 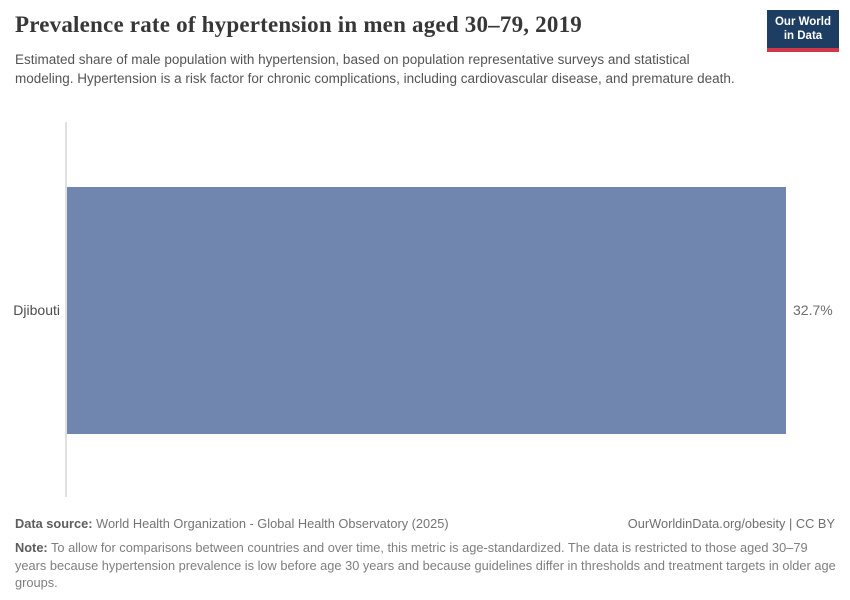 What do you see at coordinates (731, 523) in the screenshot?
I see `attribution-link: OurWorldinData.org/obesity | CC BY` at bounding box center [731, 523].